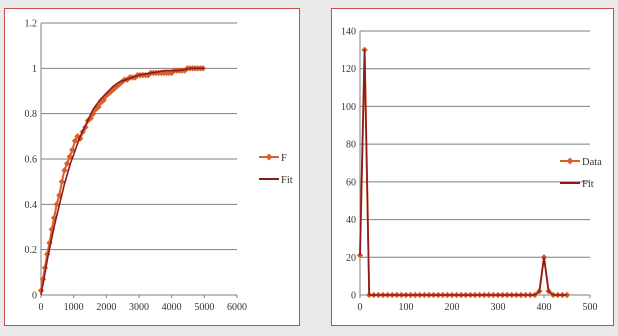 The image size is (618, 336). I want to click on y-tick-label: 1, so click(34, 69).